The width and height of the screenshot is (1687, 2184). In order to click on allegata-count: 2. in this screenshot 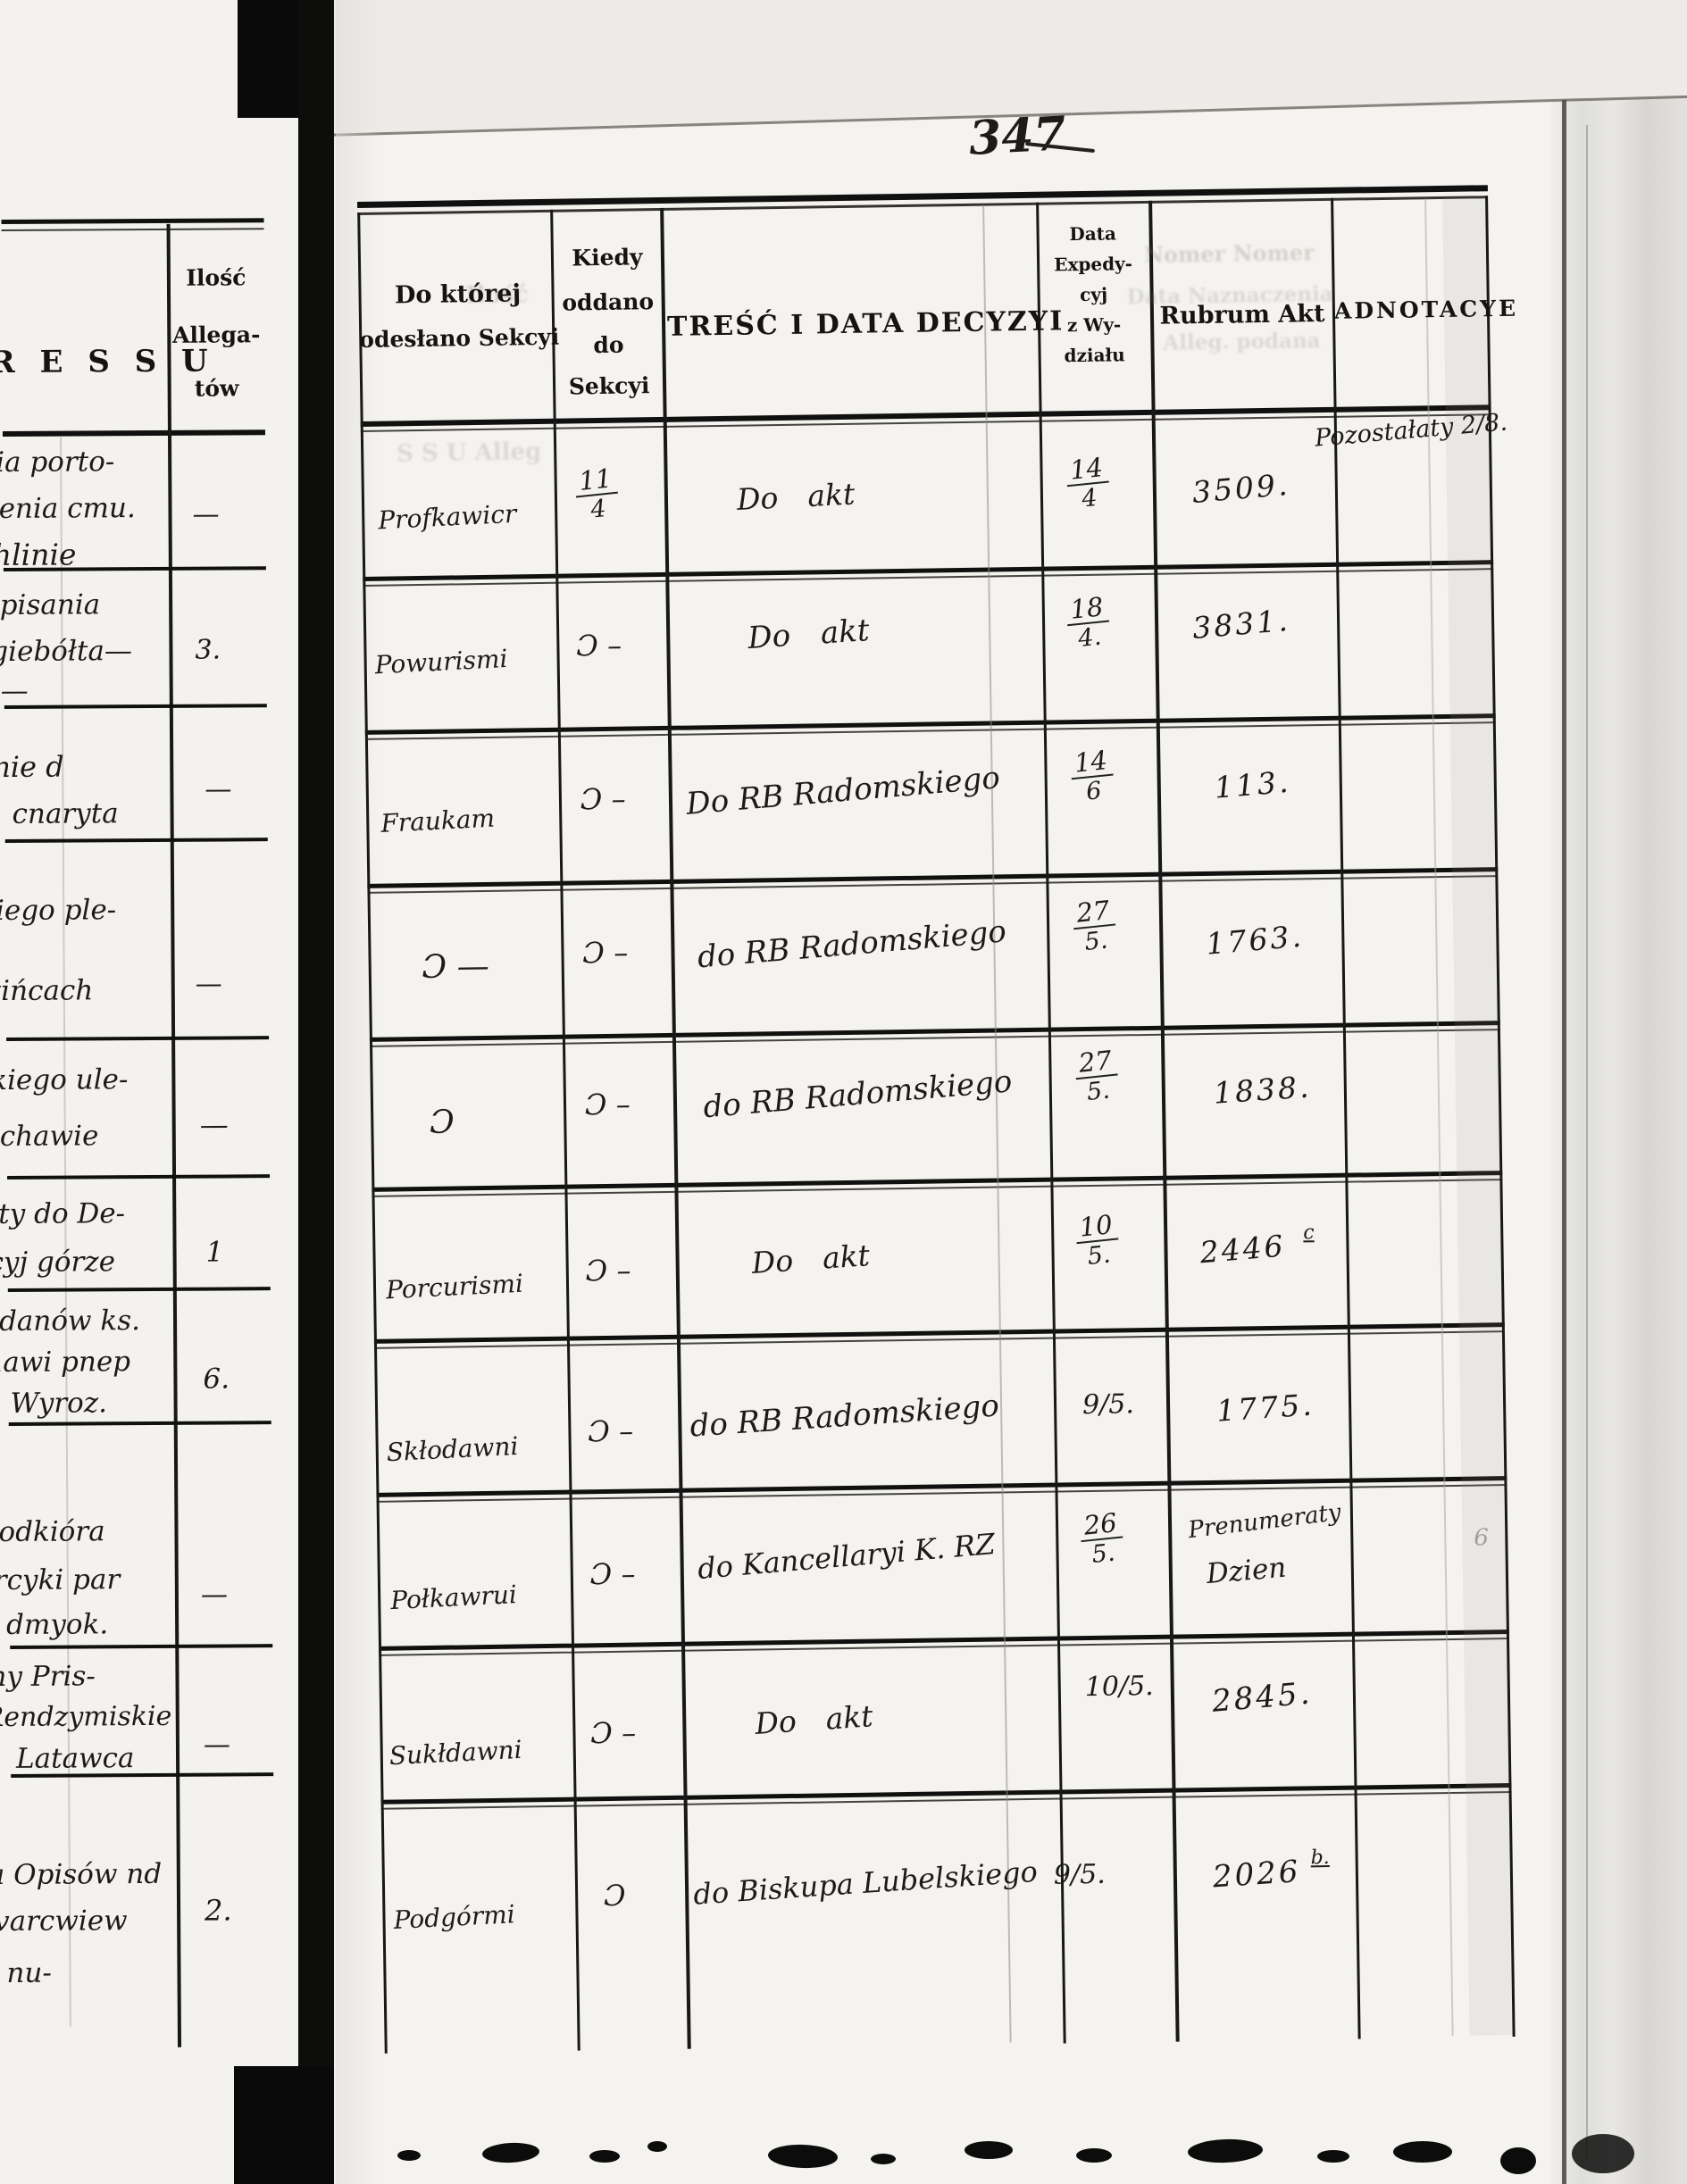, I will do `click(218, 1910)`.